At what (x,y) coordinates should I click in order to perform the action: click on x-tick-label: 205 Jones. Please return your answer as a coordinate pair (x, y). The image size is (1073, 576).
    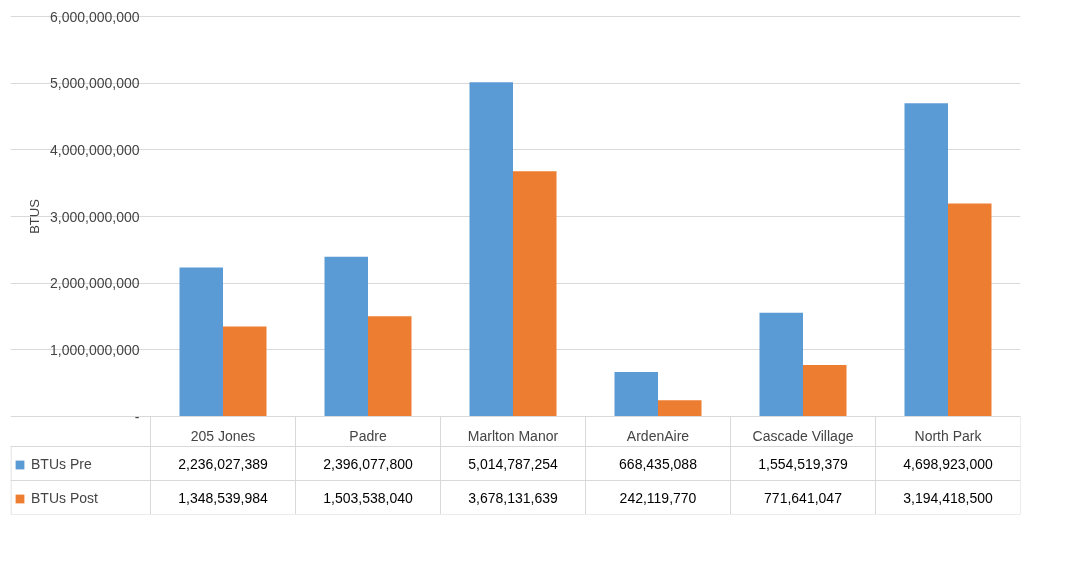
    Looking at the image, I should click on (223, 435).